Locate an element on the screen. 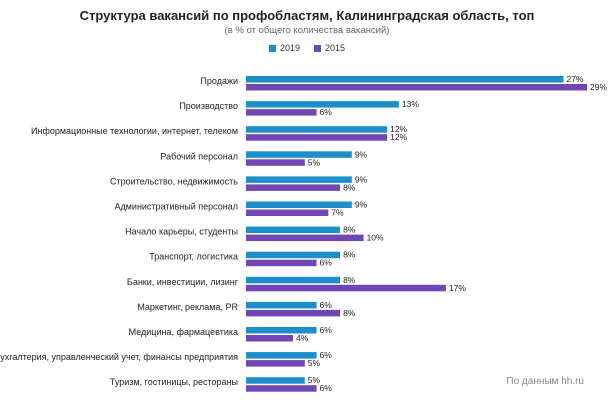 This screenshot has height=403, width=614. legend-item-2015: 2015 is located at coordinates (329, 48).